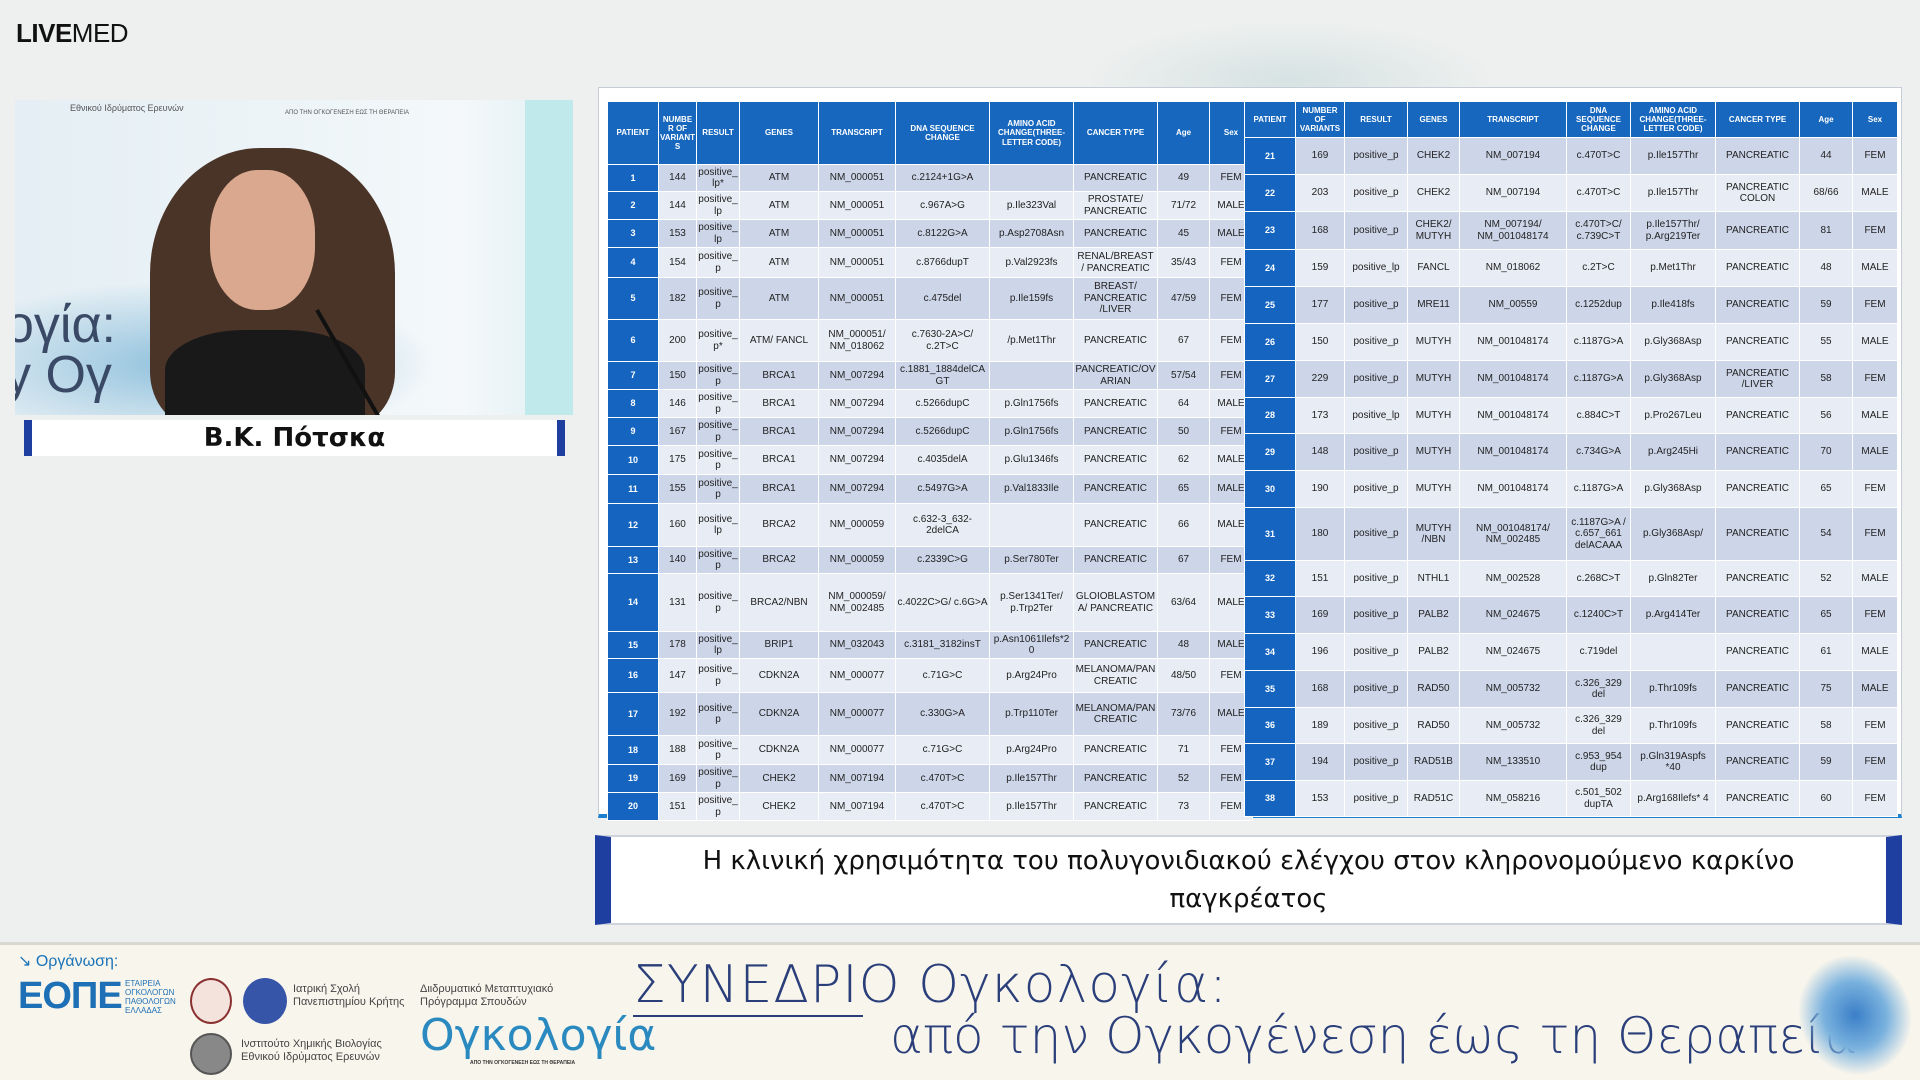  What do you see at coordinates (857, 489) in the screenshot?
I see `cell-transcript: NM_007294` at bounding box center [857, 489].